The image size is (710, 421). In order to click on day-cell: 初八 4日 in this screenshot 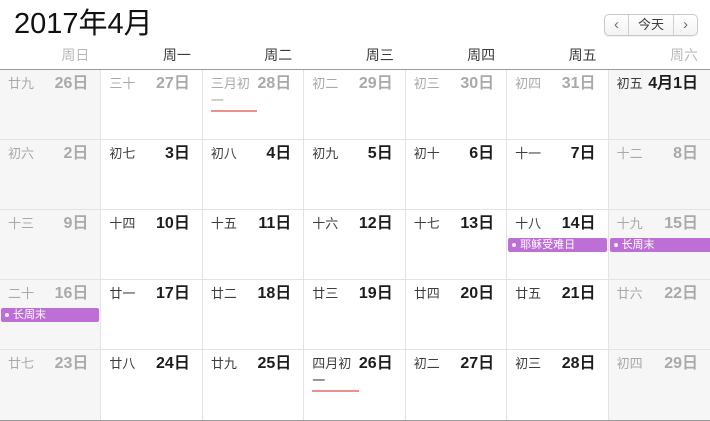, I will do `click(254, 174)`.